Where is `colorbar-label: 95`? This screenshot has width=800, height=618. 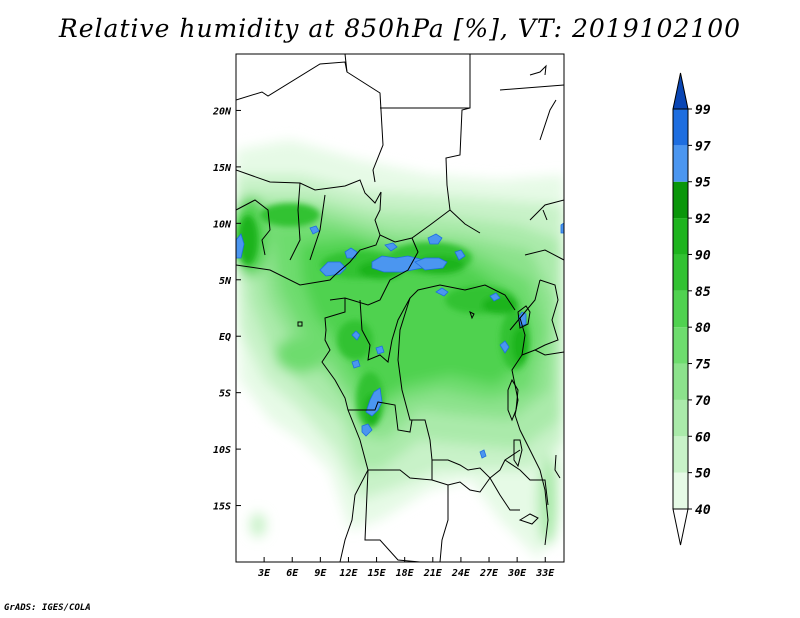
colorbar-label: 95 is located at coordinates (703, 183).